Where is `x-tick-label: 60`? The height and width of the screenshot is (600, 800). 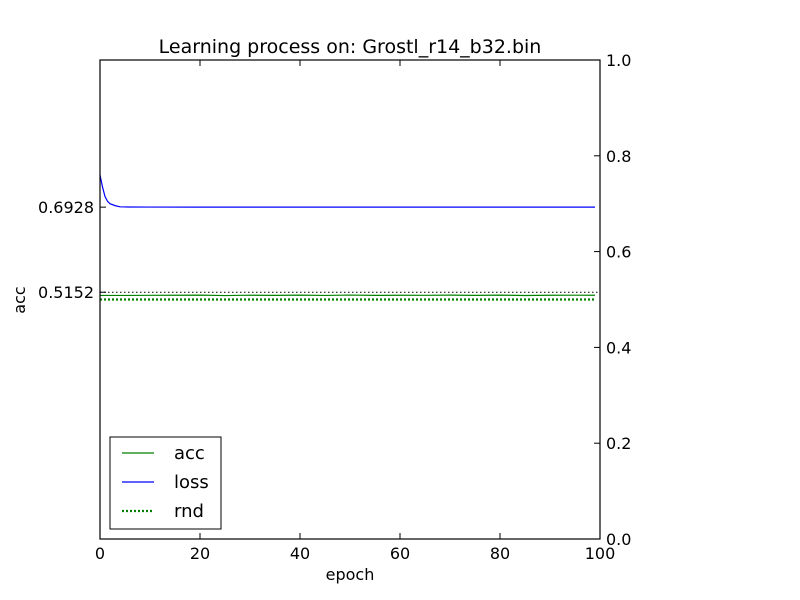 x-tick-label: 60 is located at coordinates (400, 553).